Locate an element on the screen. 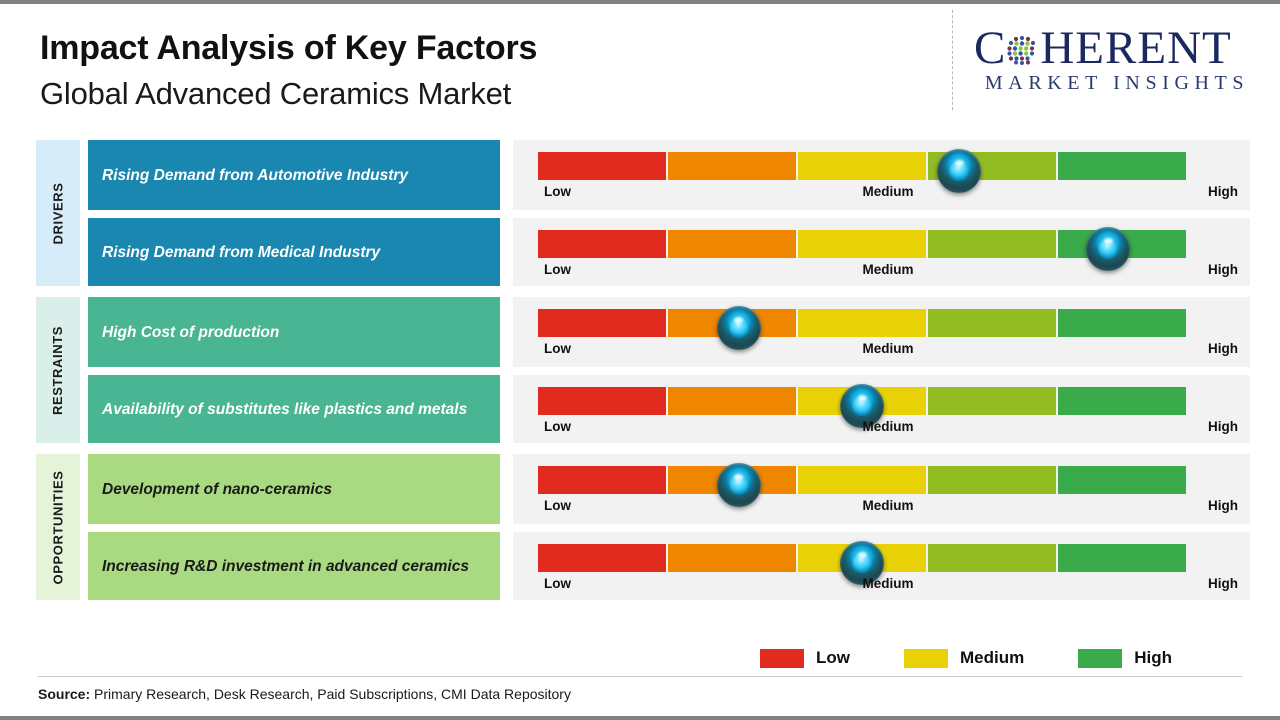  category-drivers: DRIVERS is located at coordinates (58, 213).